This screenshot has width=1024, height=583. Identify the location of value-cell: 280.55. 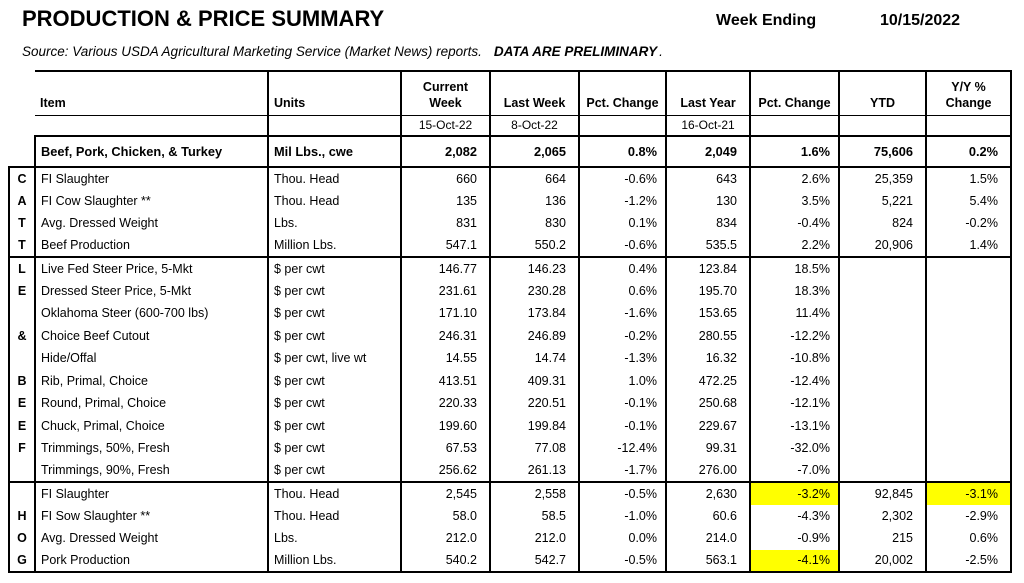
(708, 335).